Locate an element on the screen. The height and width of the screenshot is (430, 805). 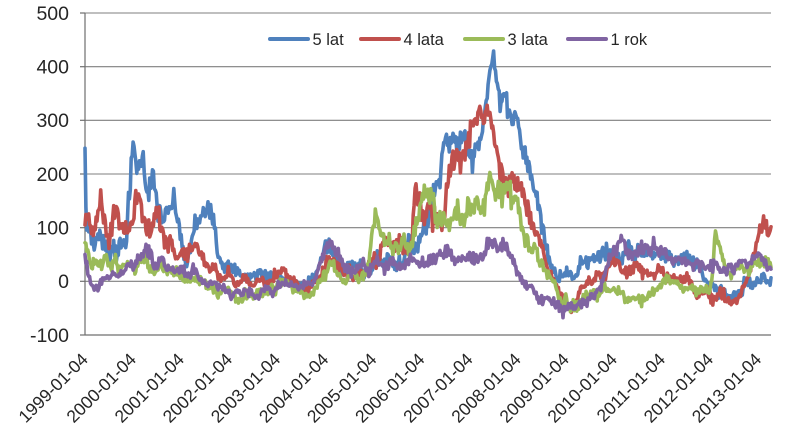
svg-text: 5 lat is located at coordinates (329, 40).